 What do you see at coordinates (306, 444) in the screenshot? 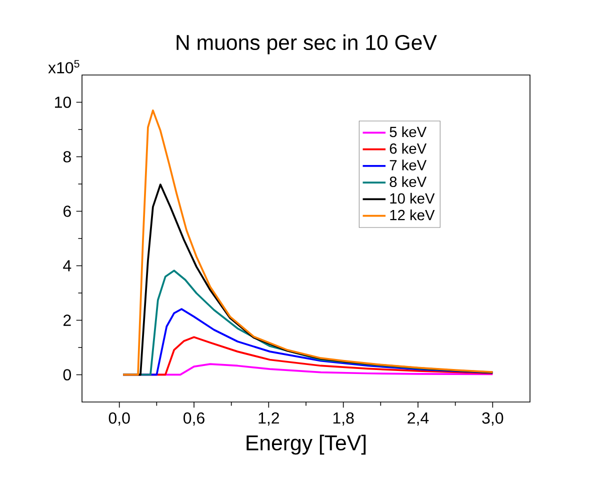
I see `x-axis-title: Energy [TeV]` at bounding box center [306, 444].